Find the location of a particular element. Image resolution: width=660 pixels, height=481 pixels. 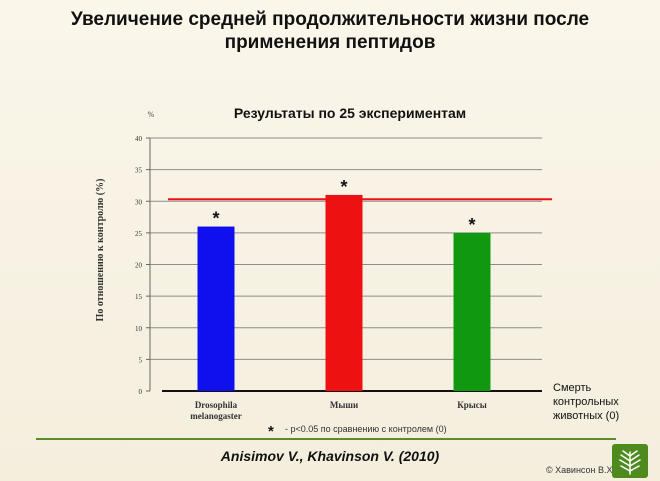

x-tick-label: Drosophila is located at coordinates (216, 405).